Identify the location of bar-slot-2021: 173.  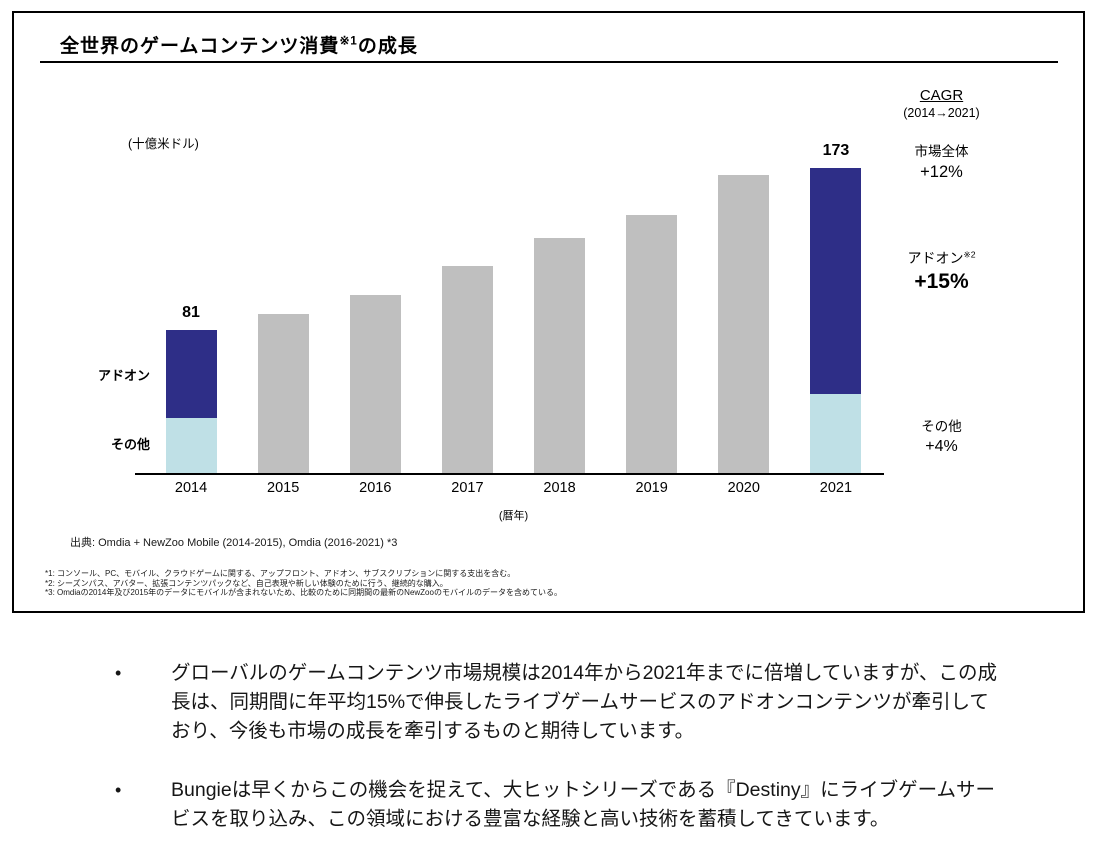
(836, 307).